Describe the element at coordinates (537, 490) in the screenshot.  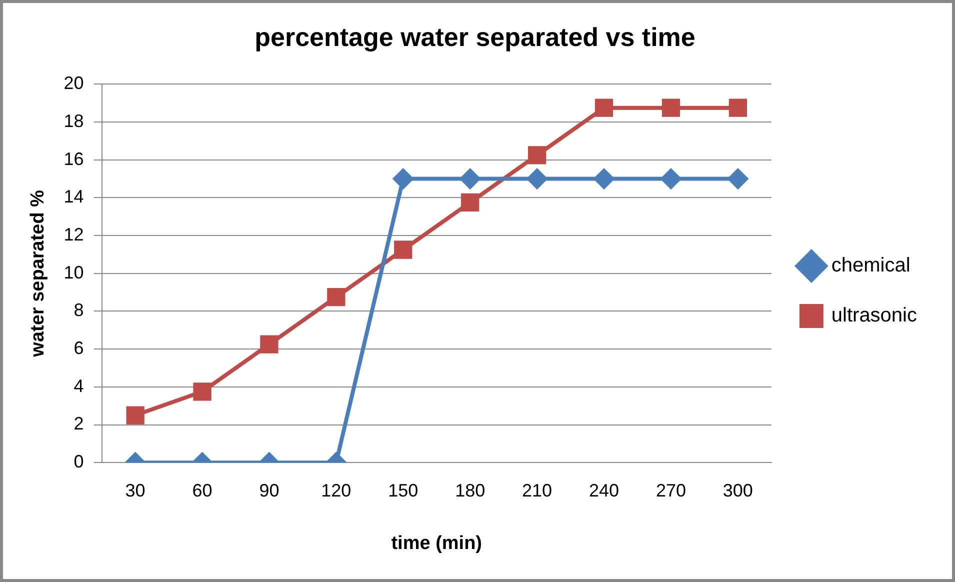
I see `x-tick-label: 210` at that location.